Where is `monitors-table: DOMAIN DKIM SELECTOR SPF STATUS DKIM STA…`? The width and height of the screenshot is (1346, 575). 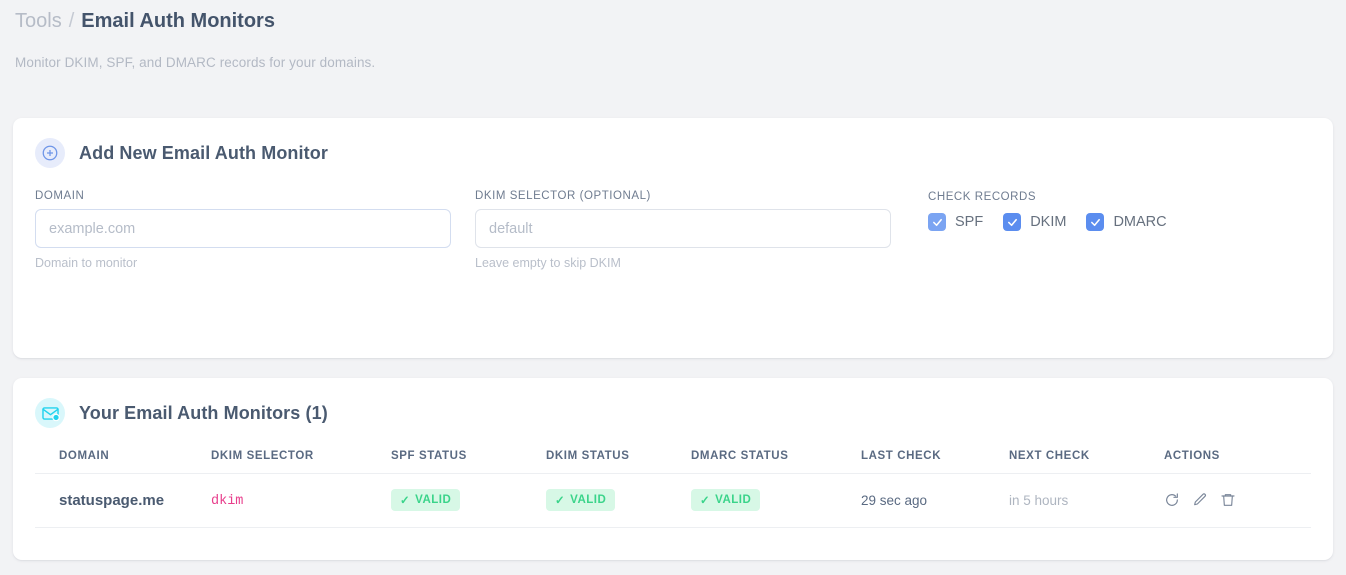 monitors-table: DOMAIN DKIM SELECTOR SPF STATUS DKIM STA… is located at coordinates (673, 489).